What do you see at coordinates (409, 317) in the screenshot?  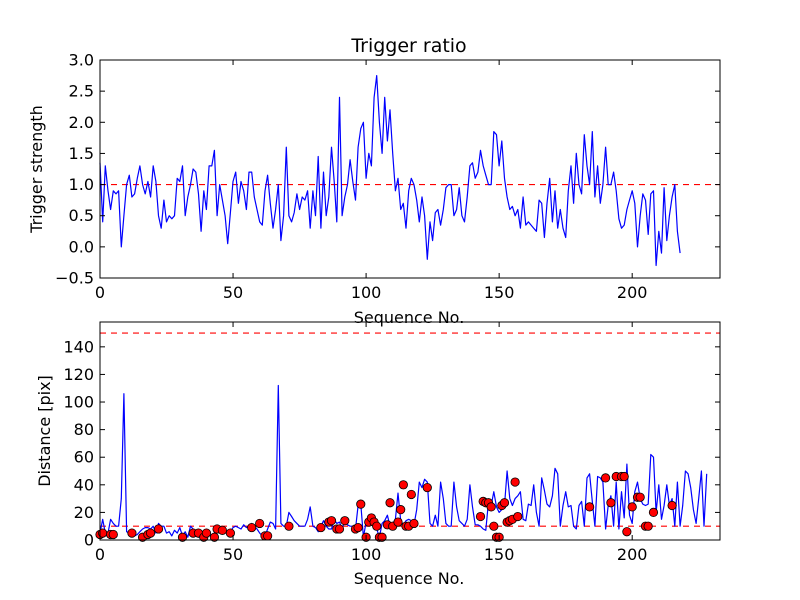 I see `top-chart-xlabel: Sequence No.` at bounding box center [409, 317].